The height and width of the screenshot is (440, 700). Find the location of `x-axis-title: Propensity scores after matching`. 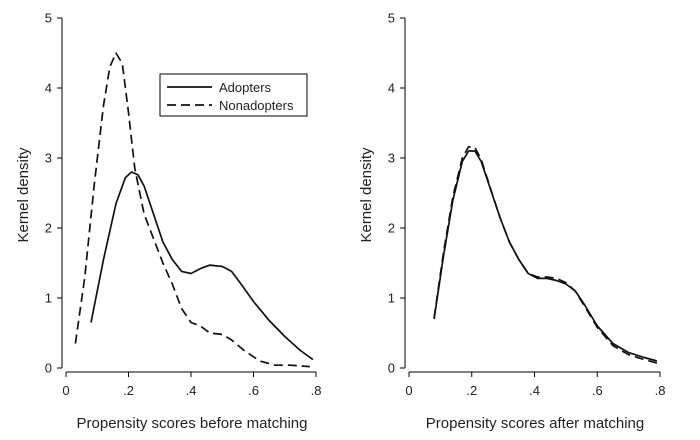

x-axis-title: Propensity scores after matching is located at coordinates (535, 423).